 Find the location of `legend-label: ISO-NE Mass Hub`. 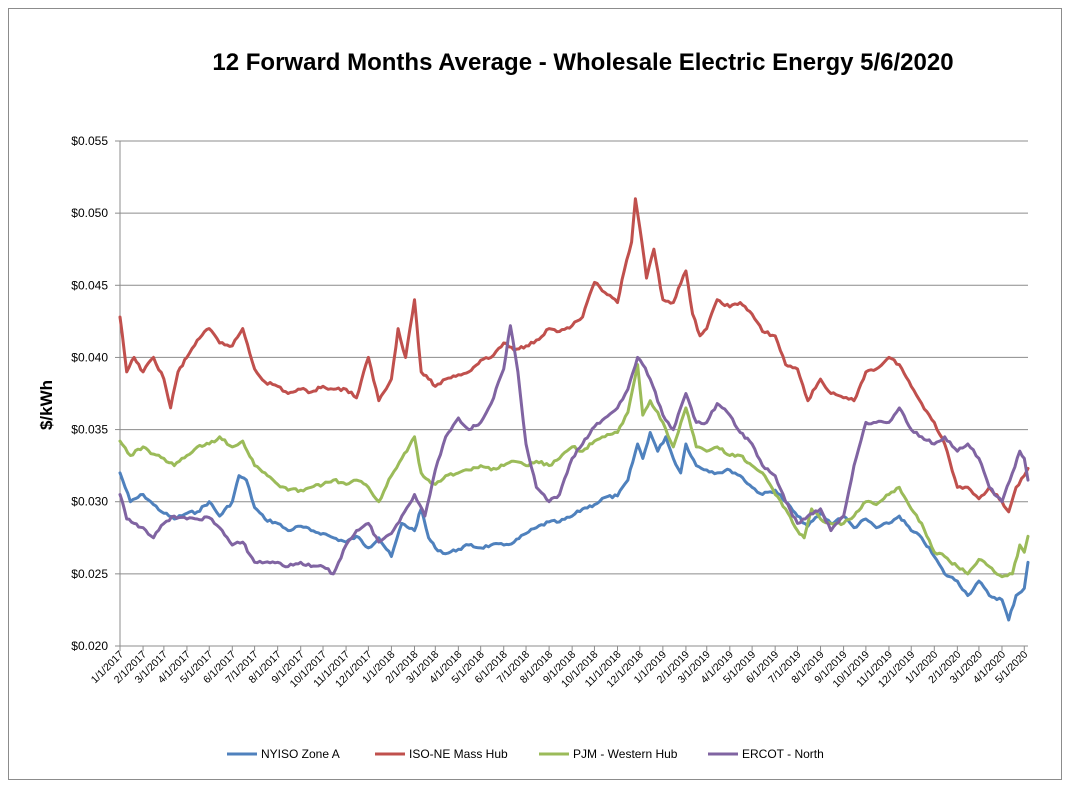

legend-label: ISO-NE Mass Hub is located at coordinates (458, 754).